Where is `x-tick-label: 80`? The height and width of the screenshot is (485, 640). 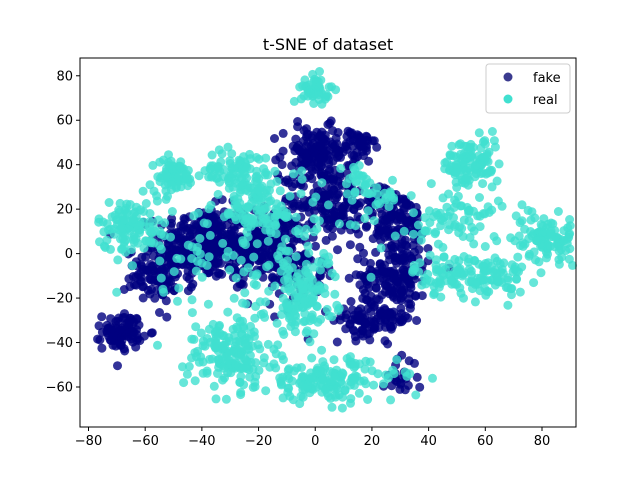
x-tick-label: 80 is located at coordinates (542, 441).